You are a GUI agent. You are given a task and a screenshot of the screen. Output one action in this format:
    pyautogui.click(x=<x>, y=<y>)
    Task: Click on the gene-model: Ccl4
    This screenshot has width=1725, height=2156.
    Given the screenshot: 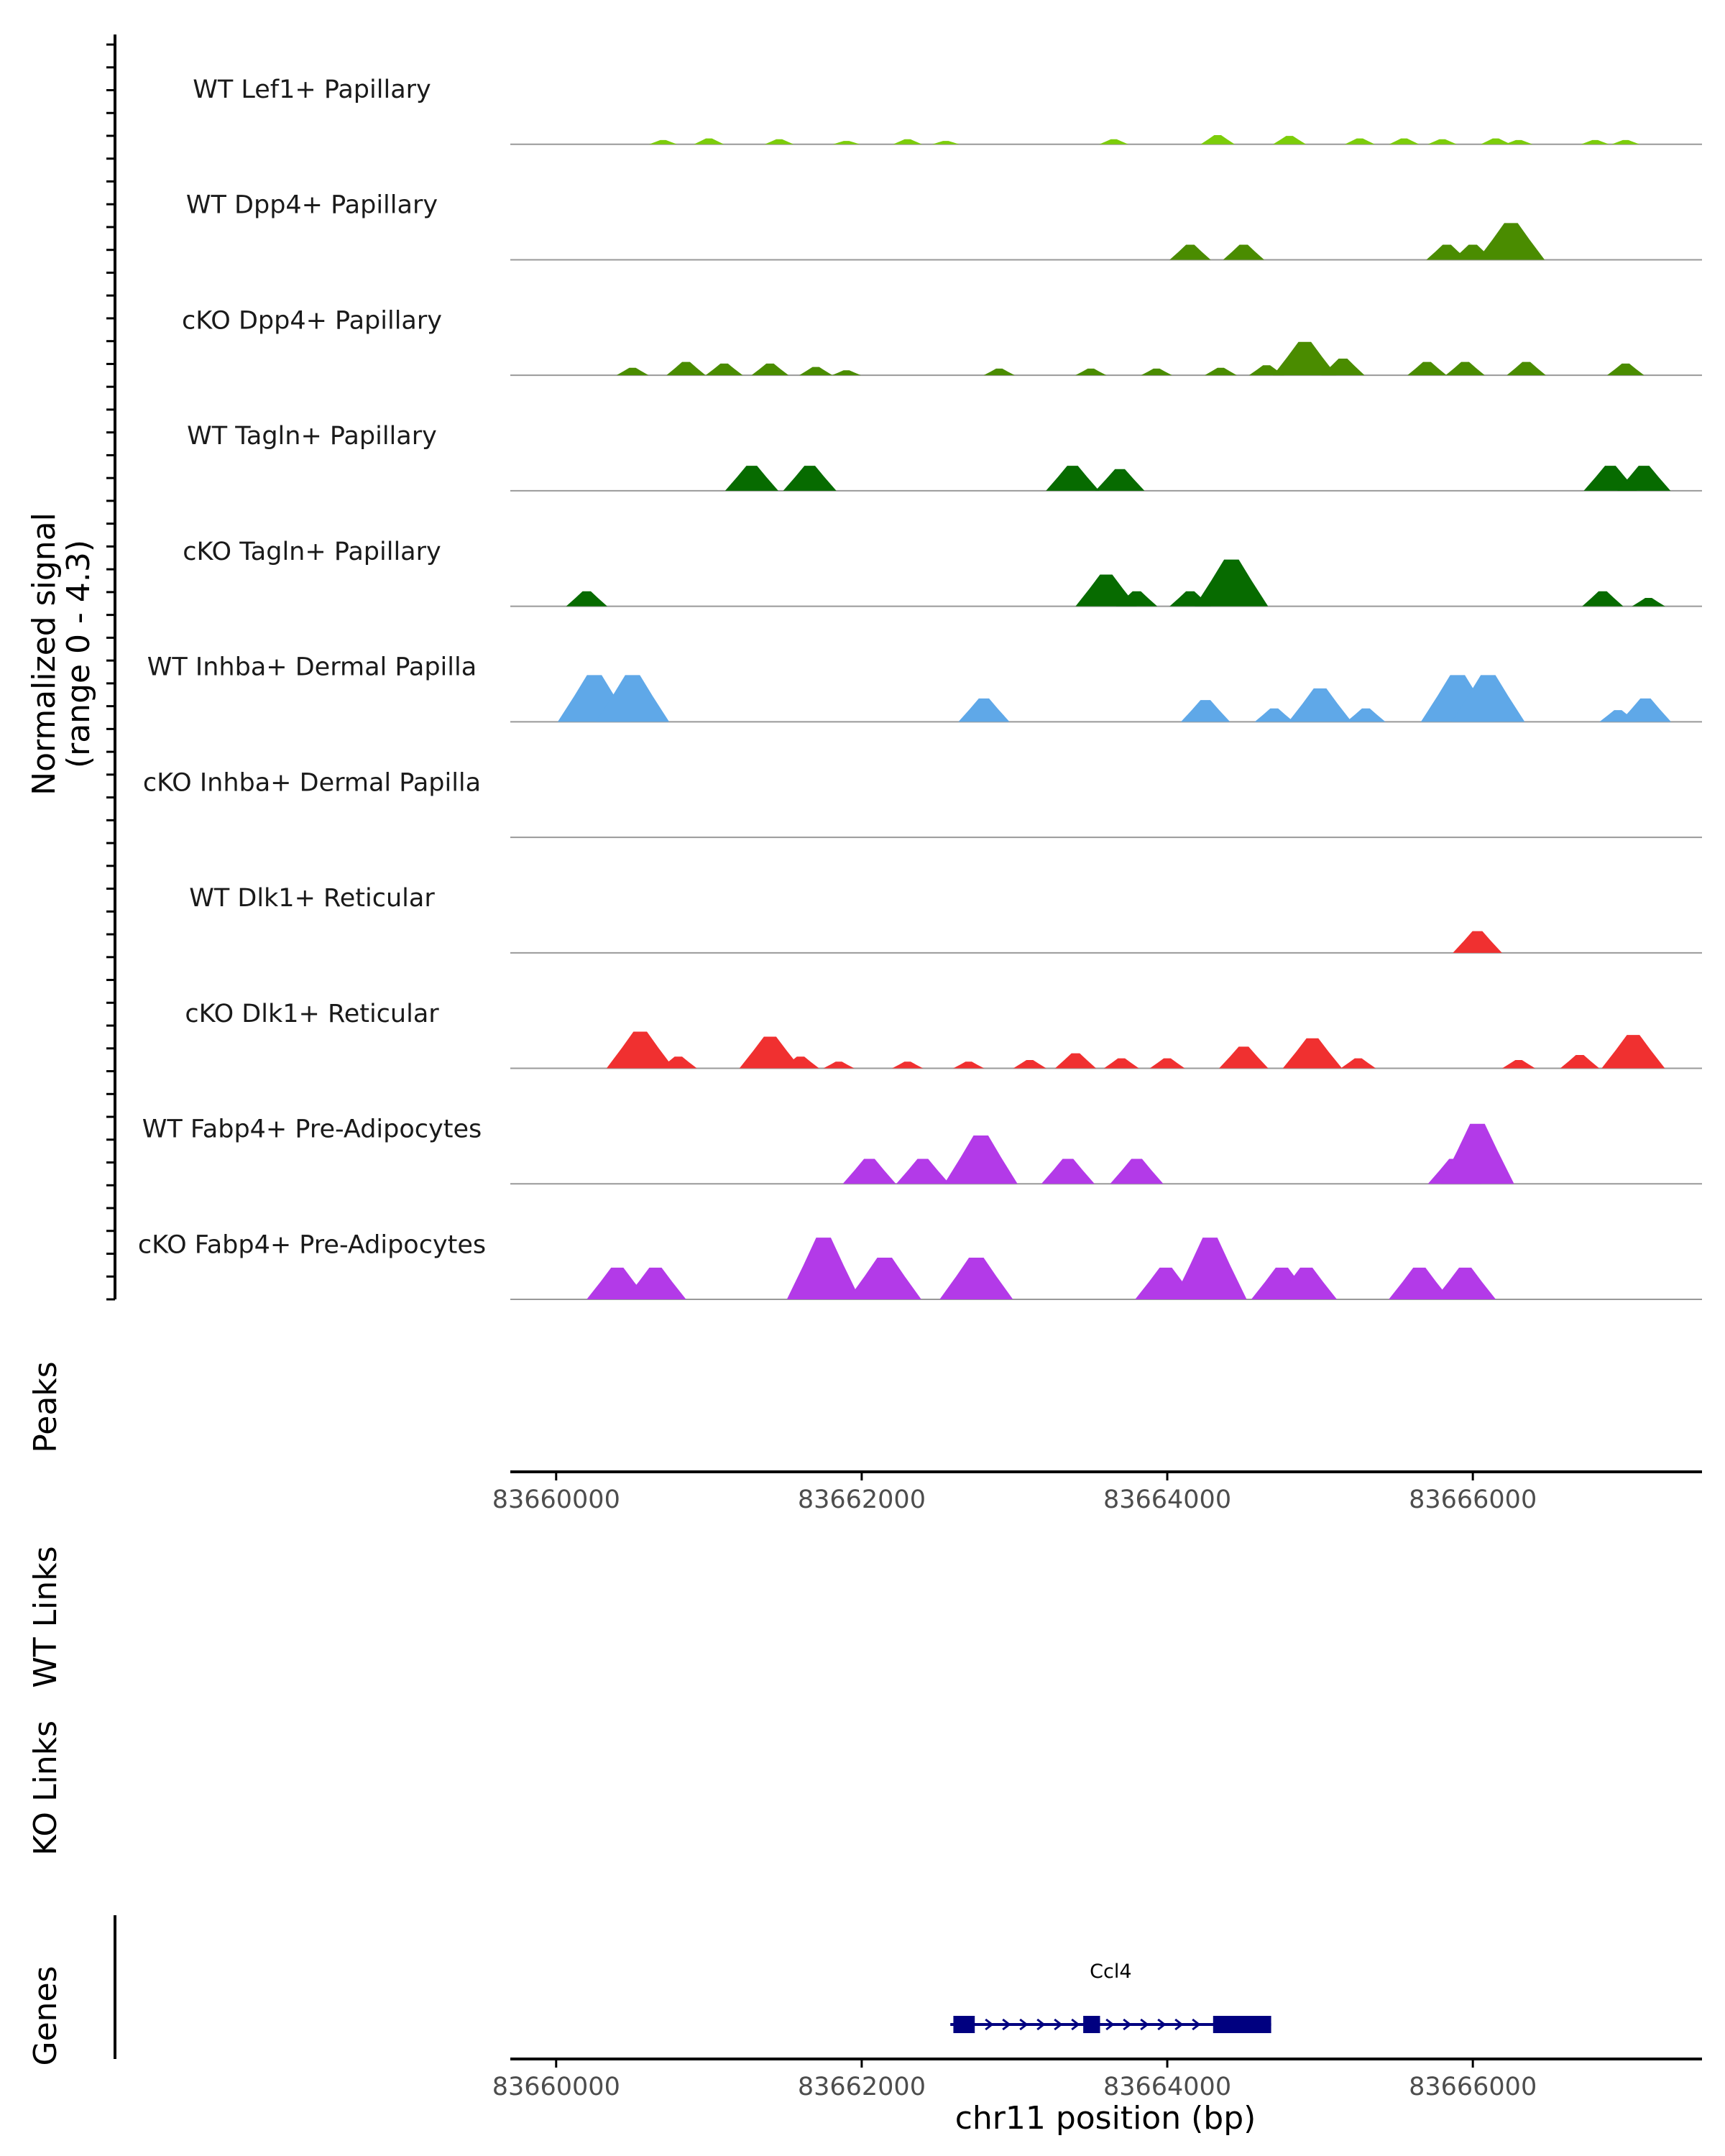 What is the action you would take?
    pyautogui.click(x=1110, y=1997)
    